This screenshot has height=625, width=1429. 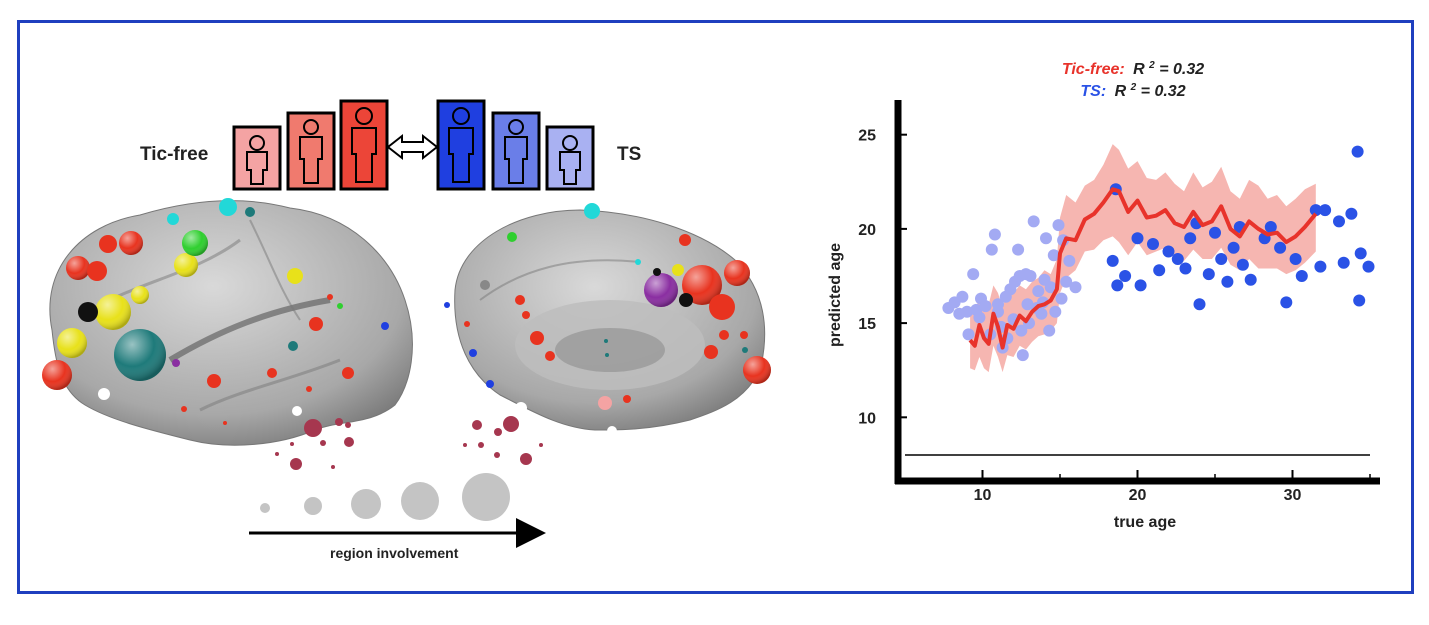 What do you see at coordinates (1132, 88) in the screenshot?
I see `chart-title-line2: TS: R 2 = 0.32` at bounding box center [1132, 88].